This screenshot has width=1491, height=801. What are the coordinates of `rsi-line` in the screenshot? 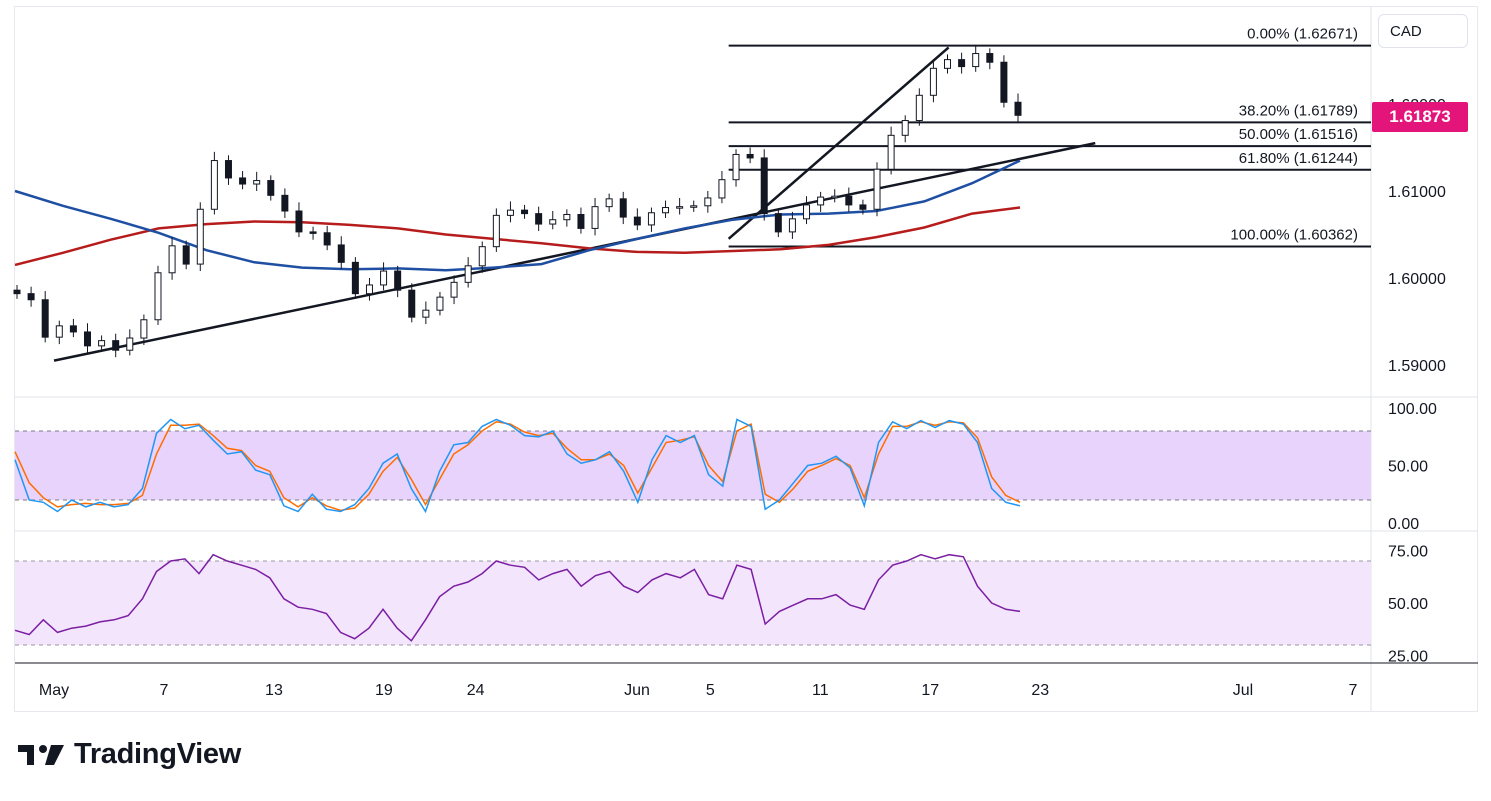 It's located at (517, 597).